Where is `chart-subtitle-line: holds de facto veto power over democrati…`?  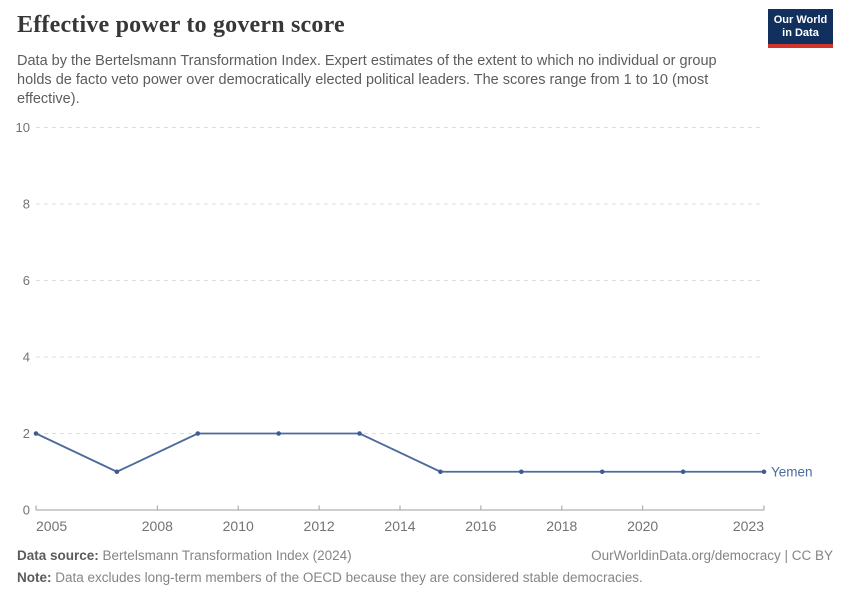 chart-subtitle-line: holds de facto veto power over democrati… is located at coordinates (363, 80).